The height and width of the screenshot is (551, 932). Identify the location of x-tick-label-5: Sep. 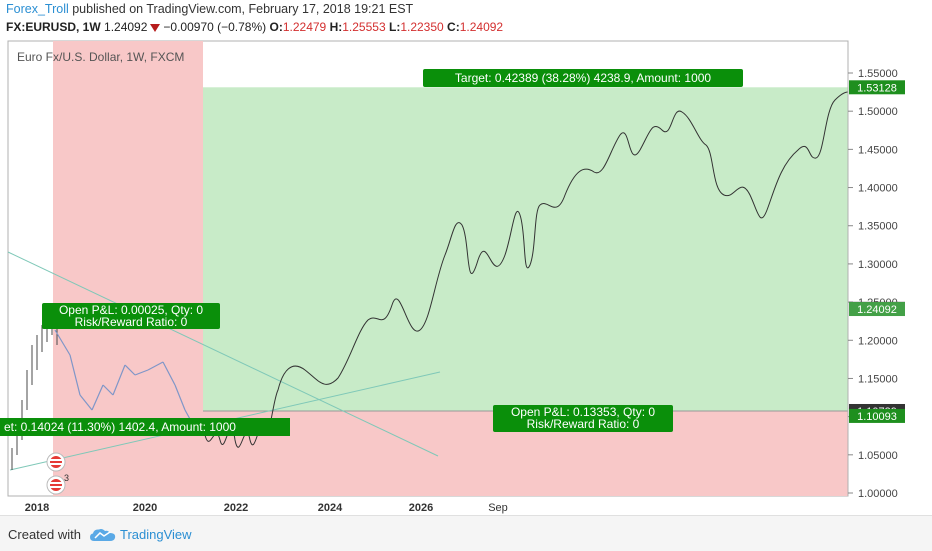
(498, 508).